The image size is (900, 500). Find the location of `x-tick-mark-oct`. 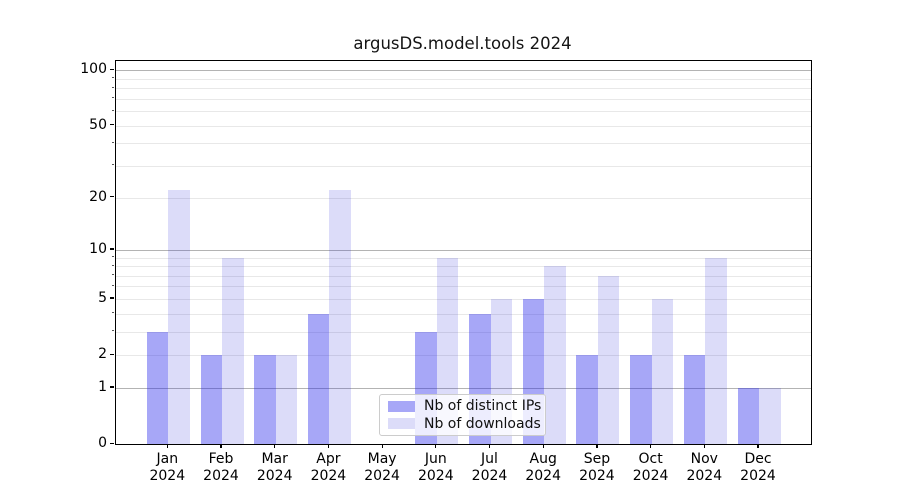

x-tick-mark-oct is located at coordinates (651, 446).